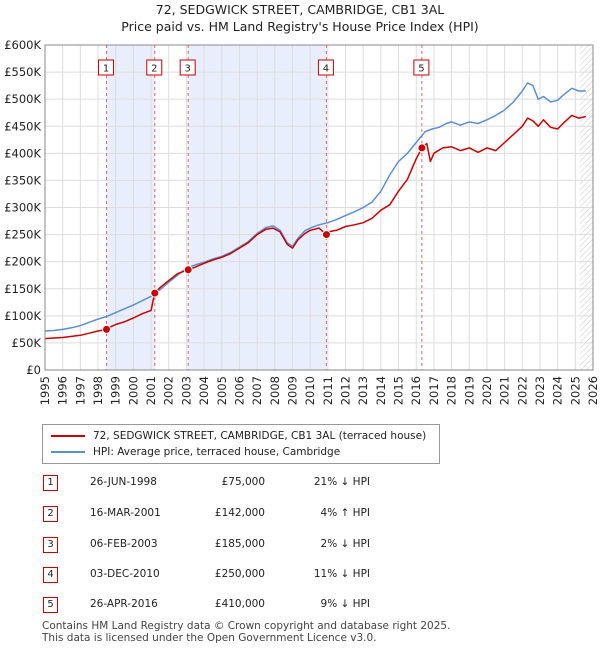 The width and height of the screenshot is (600, 650). Describe the element at coordinates (300, 515) in the screenshot. I see `table-row: 2 16-MAR-2001 £142,000 4% ↑ HPI` at that location.